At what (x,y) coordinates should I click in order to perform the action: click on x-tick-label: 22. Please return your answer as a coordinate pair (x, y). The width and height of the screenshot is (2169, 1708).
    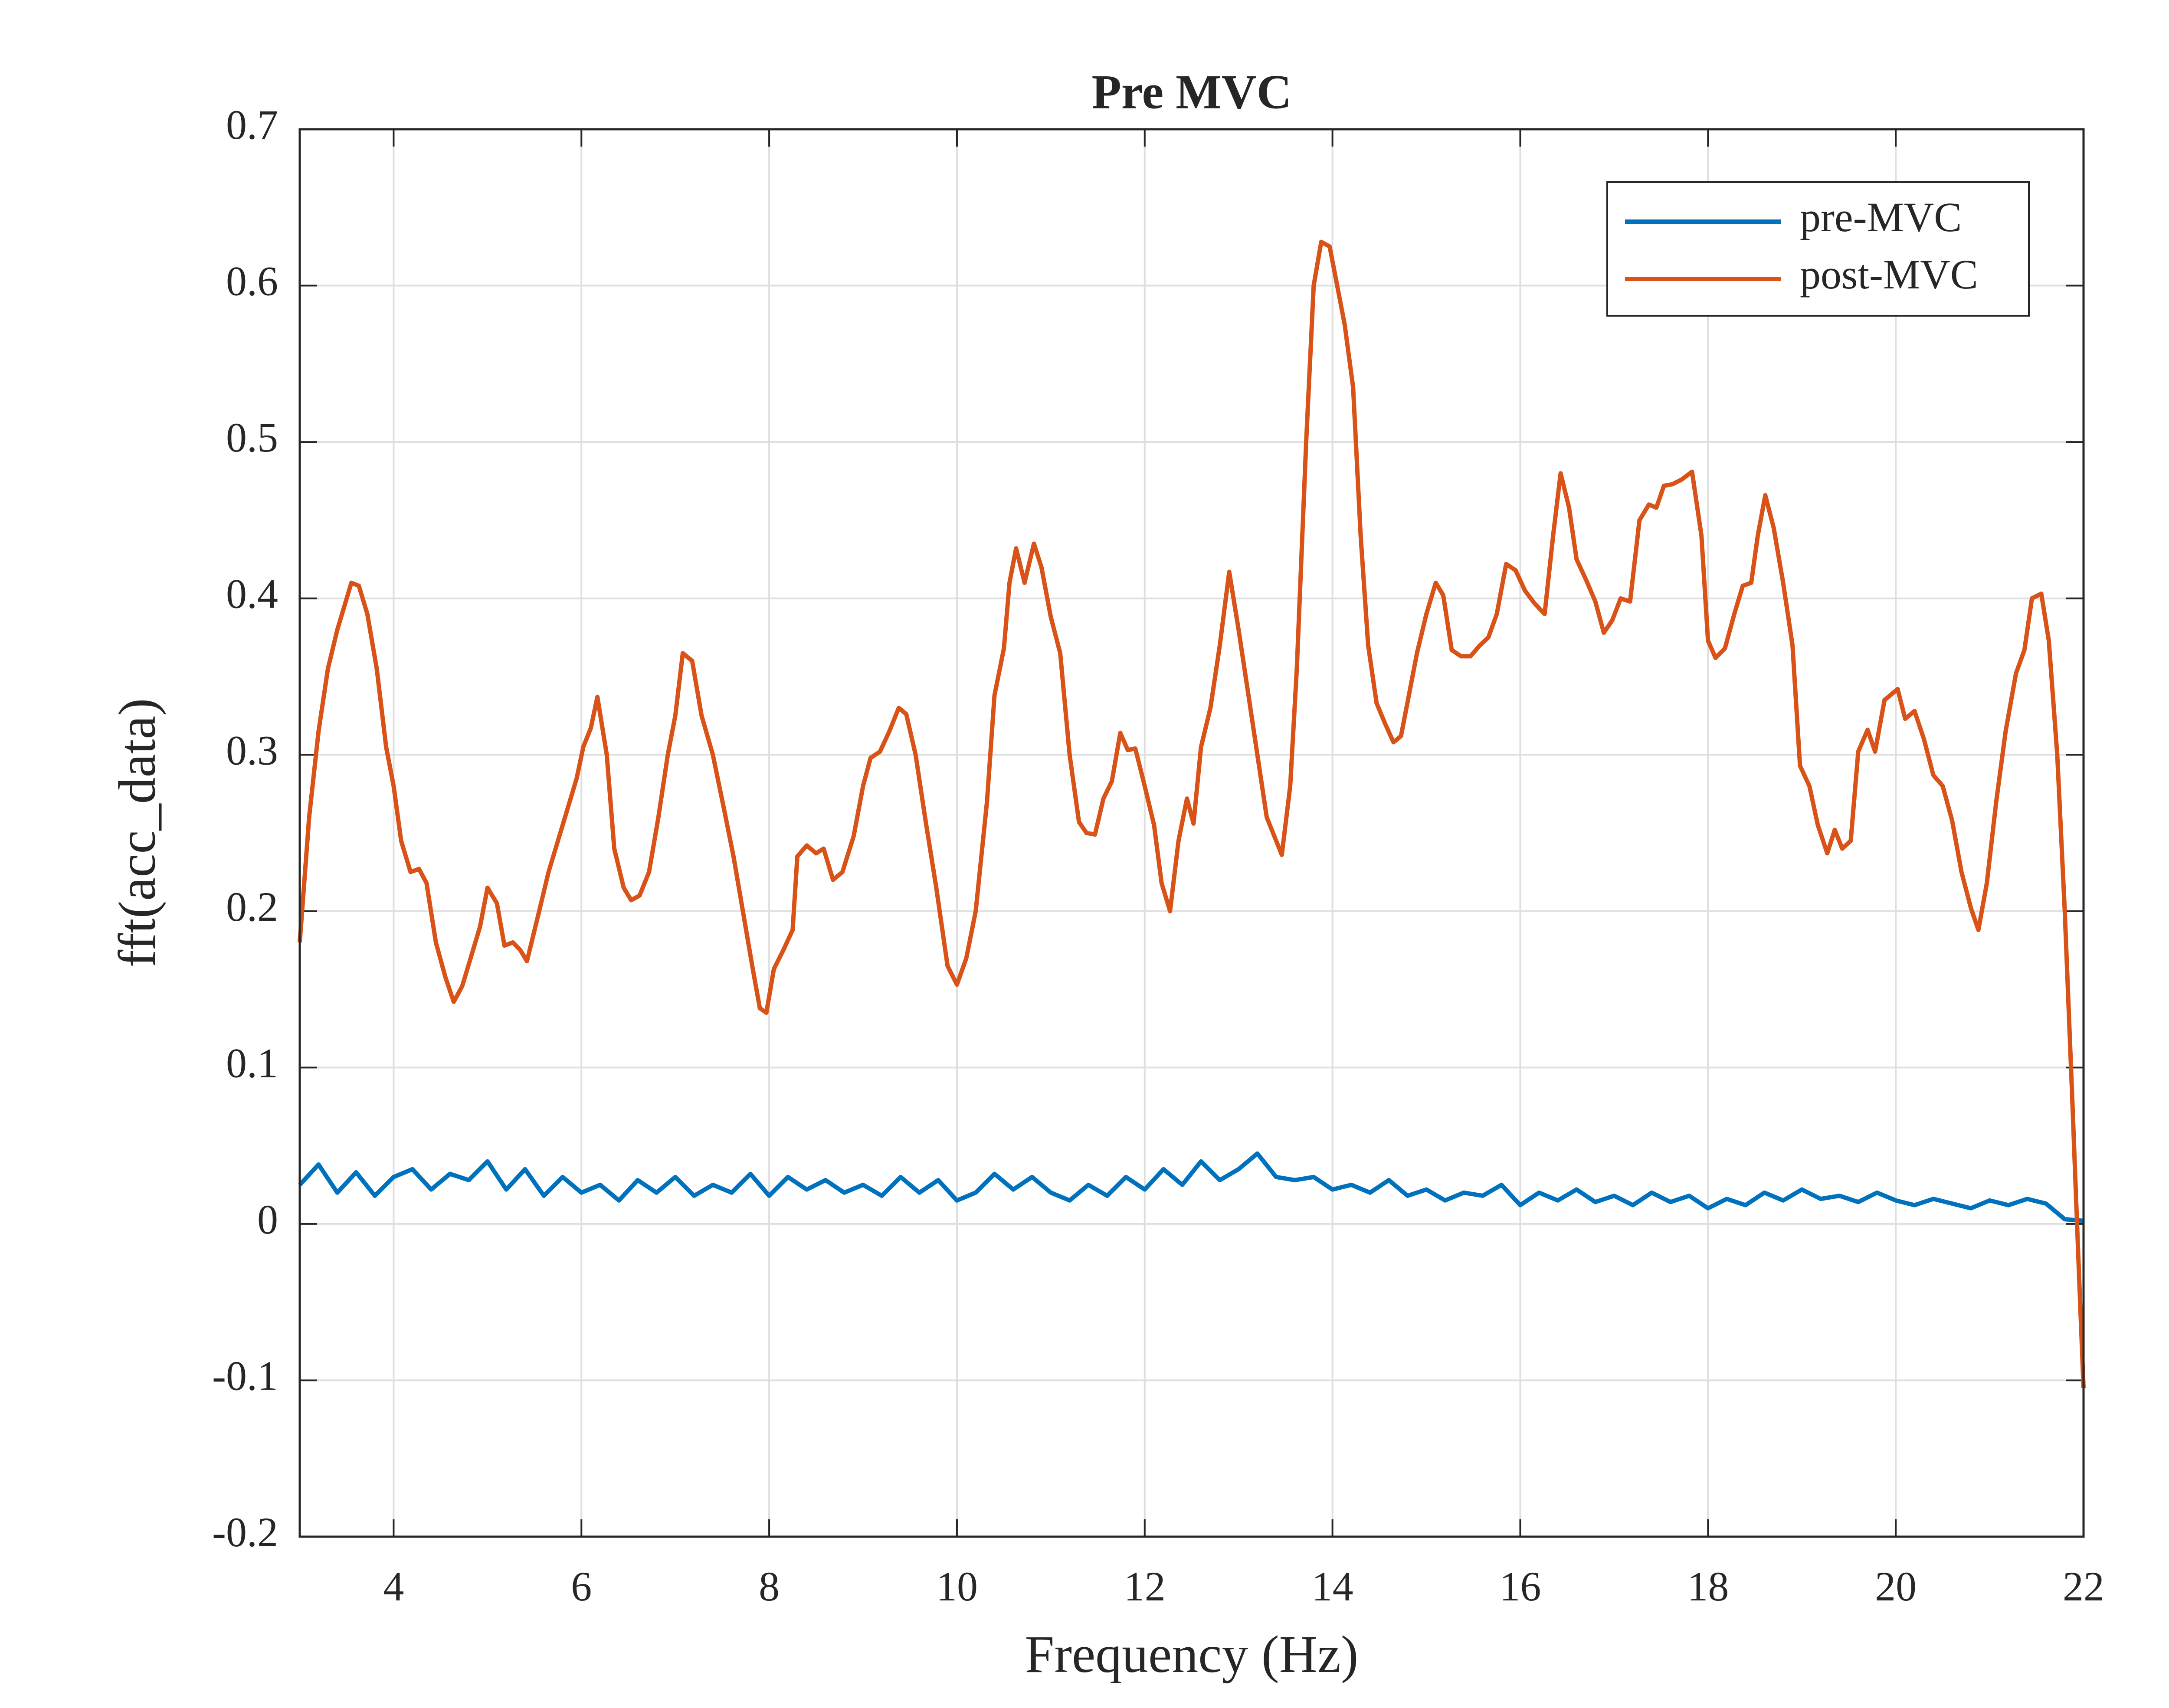
    Looking at the image, I should click on (2083, 1587).